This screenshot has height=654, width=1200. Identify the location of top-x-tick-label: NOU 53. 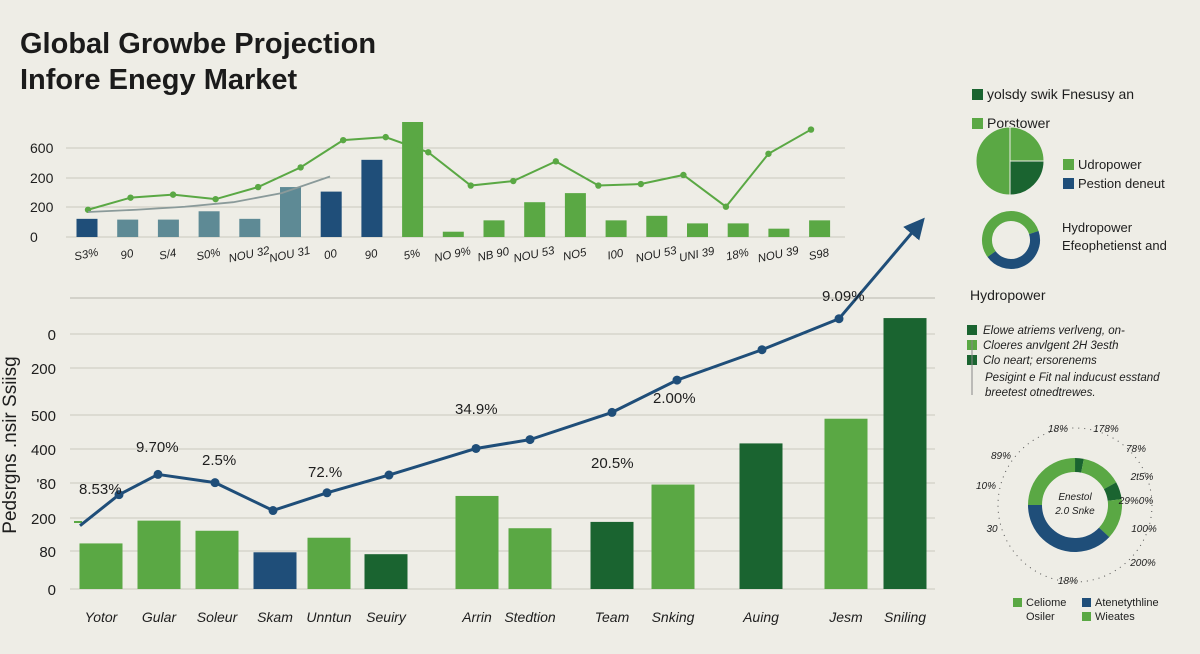
(535, 255).